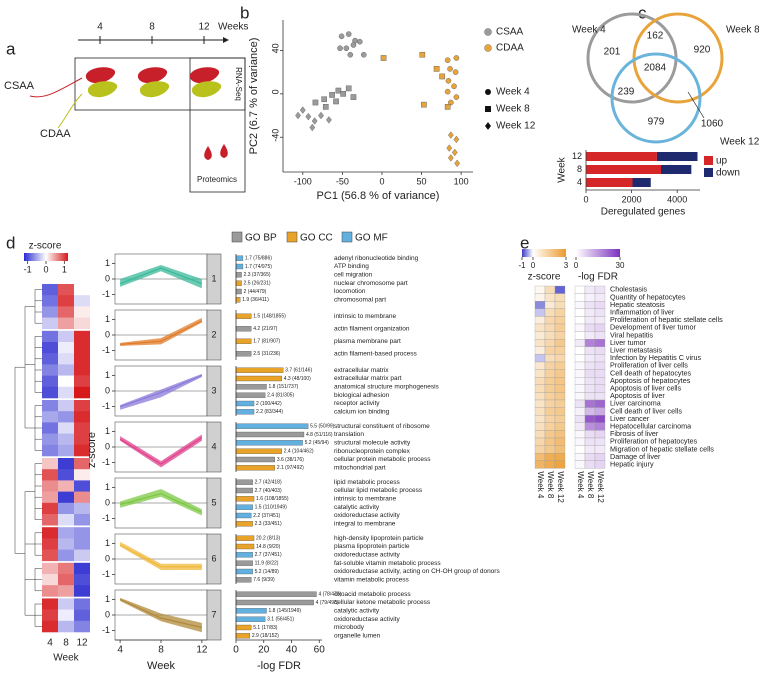  What do you see at coordinates (375, 353) in the screenshot?
I see `go-term: actin filament-based process` at bounding box center [375, 353].